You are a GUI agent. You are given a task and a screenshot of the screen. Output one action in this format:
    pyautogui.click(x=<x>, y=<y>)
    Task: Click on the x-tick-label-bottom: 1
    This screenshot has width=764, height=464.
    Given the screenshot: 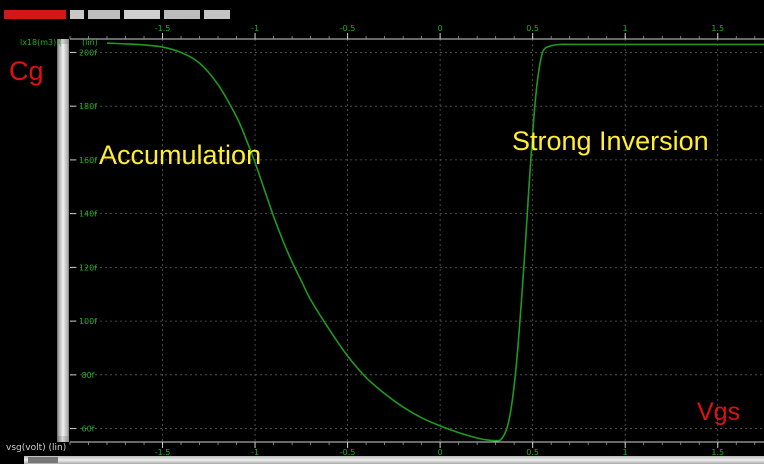 What is the action you would take?
    pyautogui.click(x=625, y=452)
    